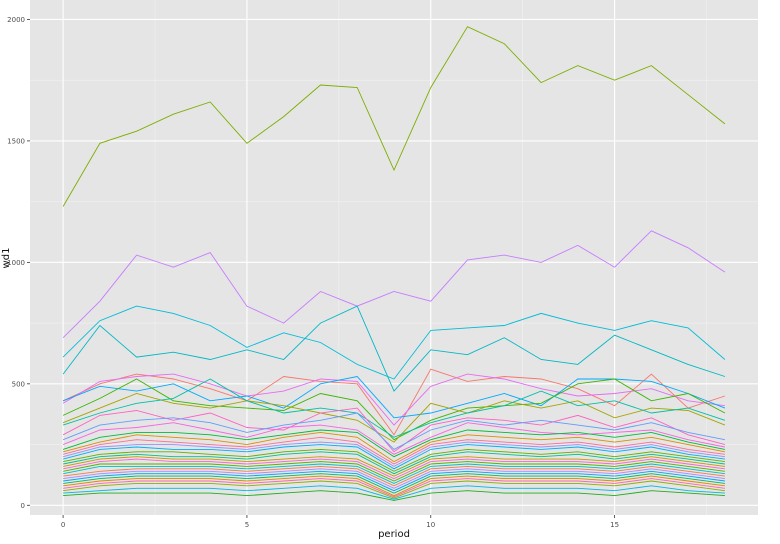 The height and width of the screenshot is (544, 780). Describe the element at coordinates (16, 20) in the screenshot. I see `y-tick-label: 2000` at that location.